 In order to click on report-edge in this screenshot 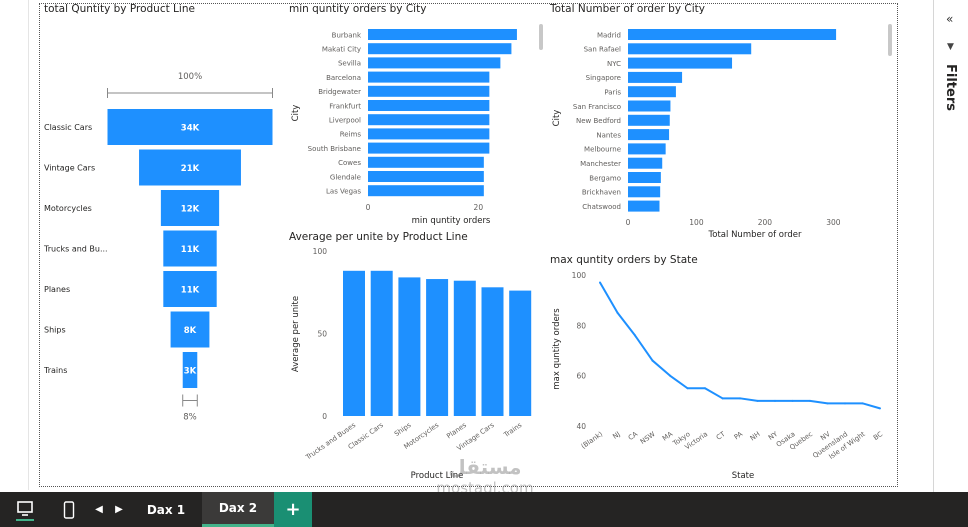, I will do `click(28, 245)`.